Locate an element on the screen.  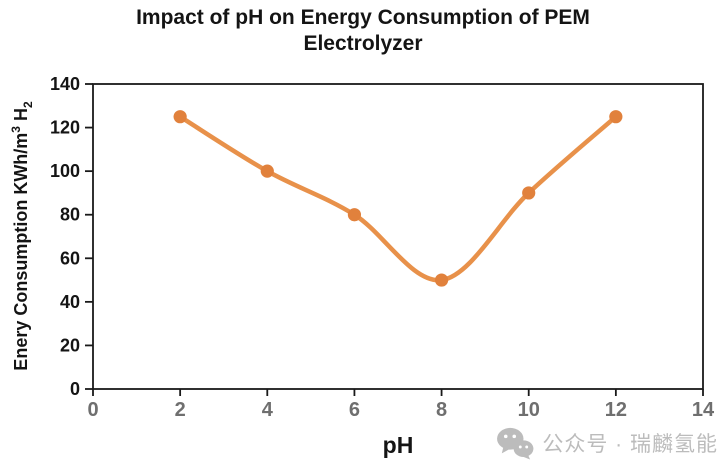
watermark: 公众号 · 瑞麟氢能 is located at coordinates (607, 443).